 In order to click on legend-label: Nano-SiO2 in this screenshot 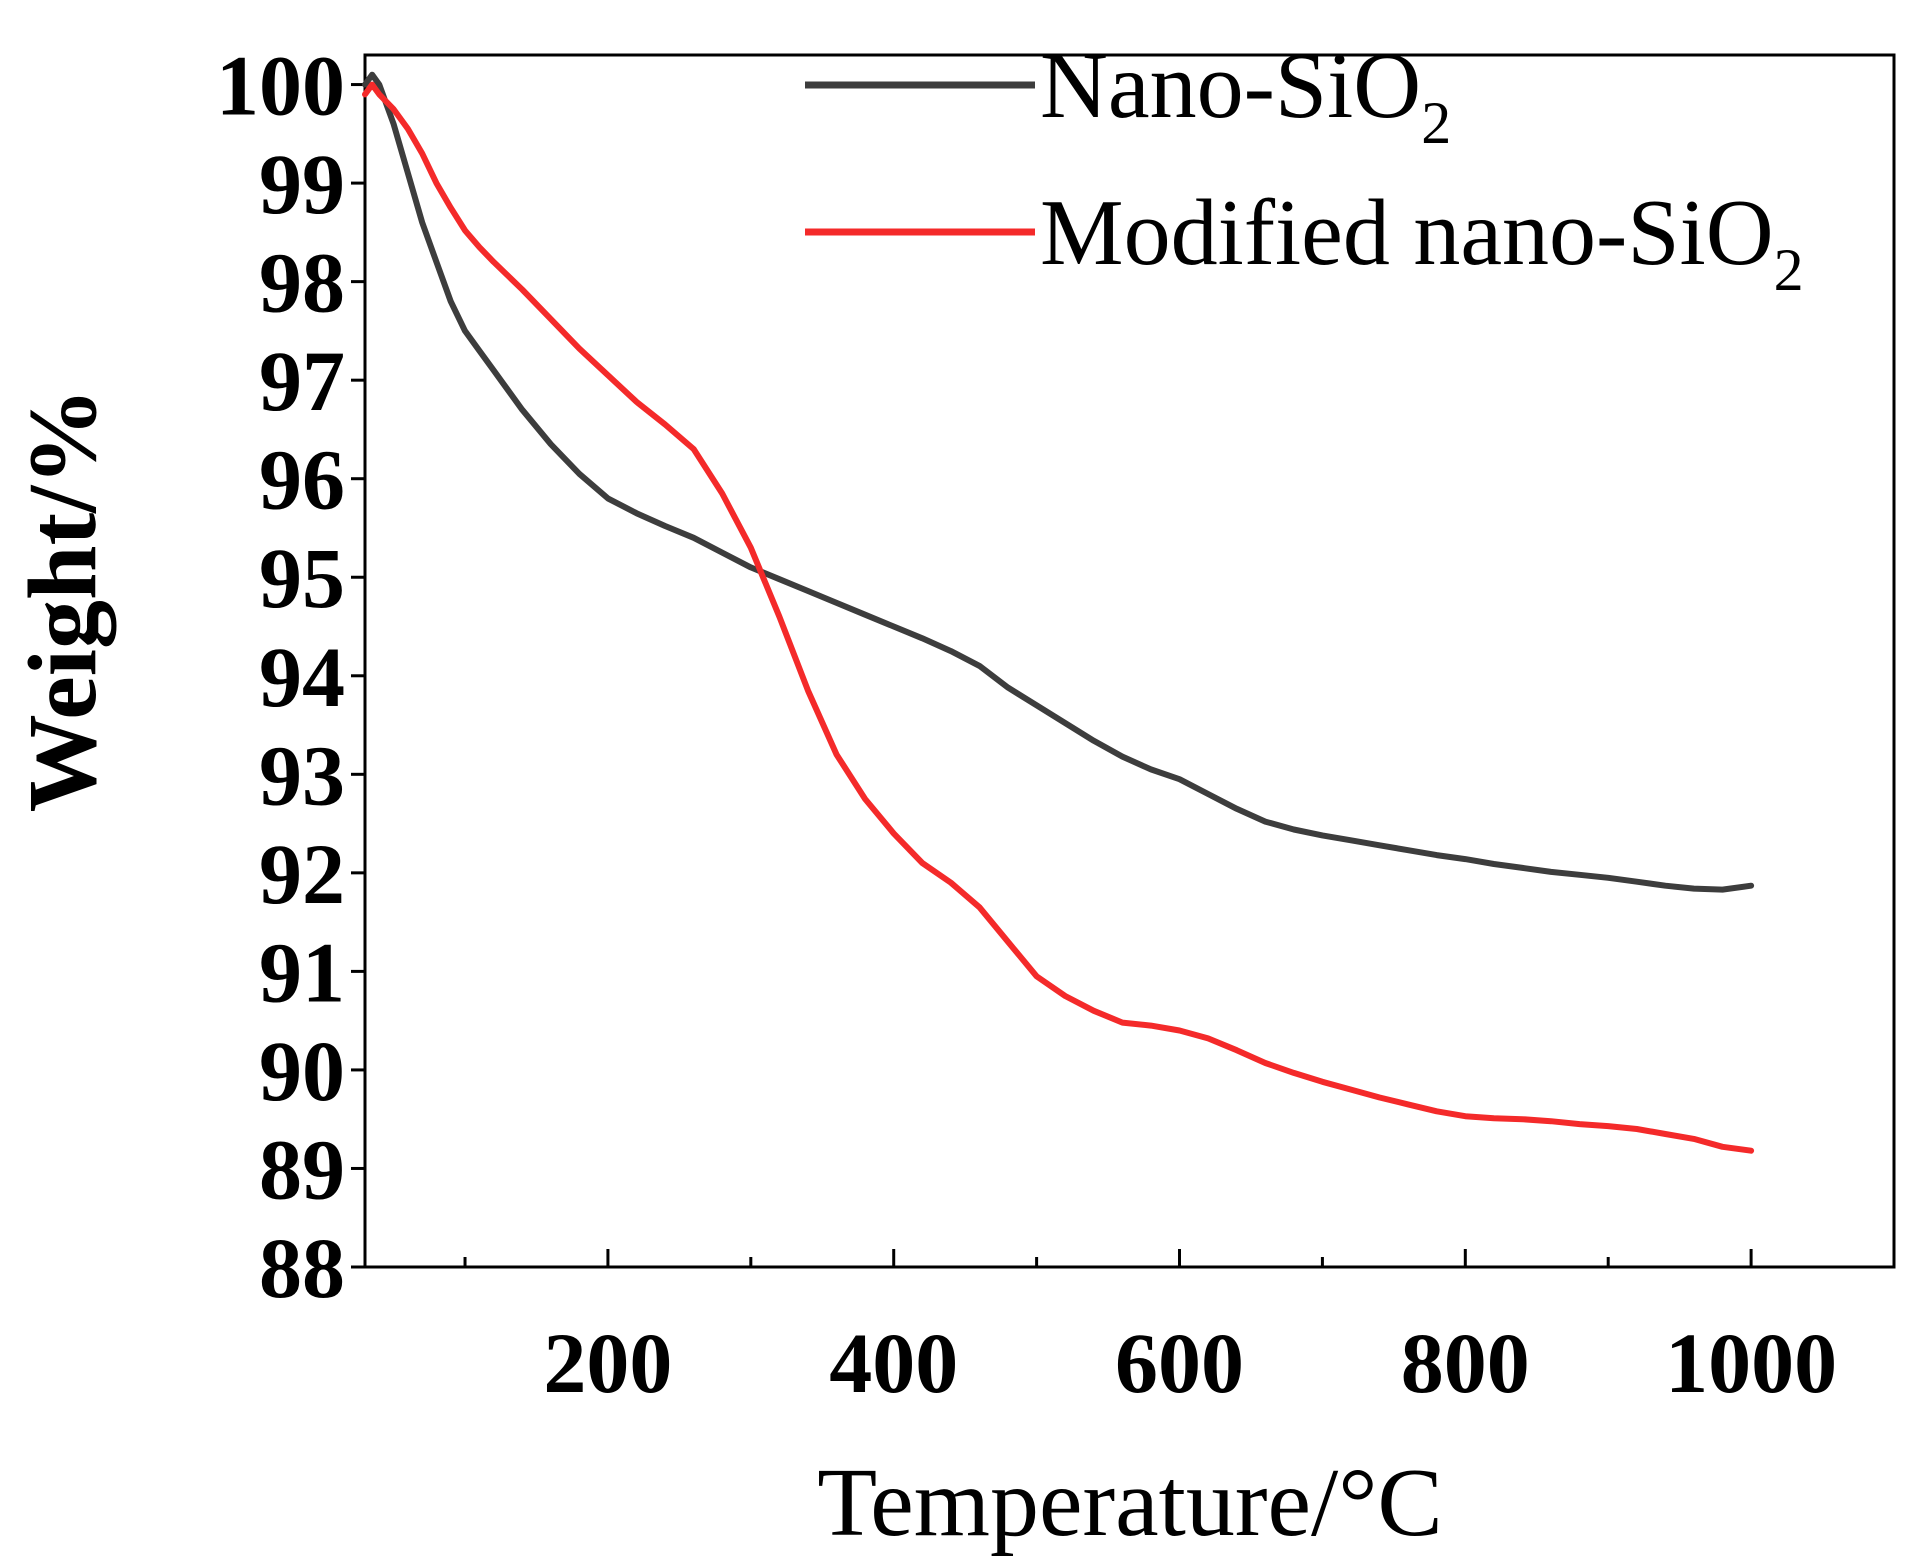, I will do `click(1245, 95)`.